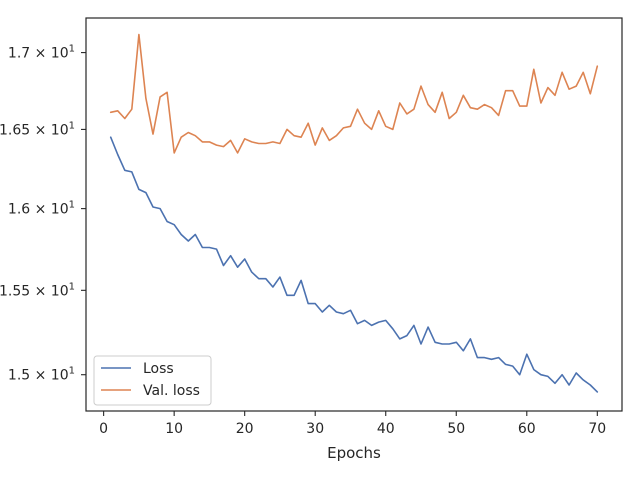 This screenshot has width=640, height=480. Describe the element at coordinates (103, 429) in the screenshot. I see `x-tick-label: 0` at that location.